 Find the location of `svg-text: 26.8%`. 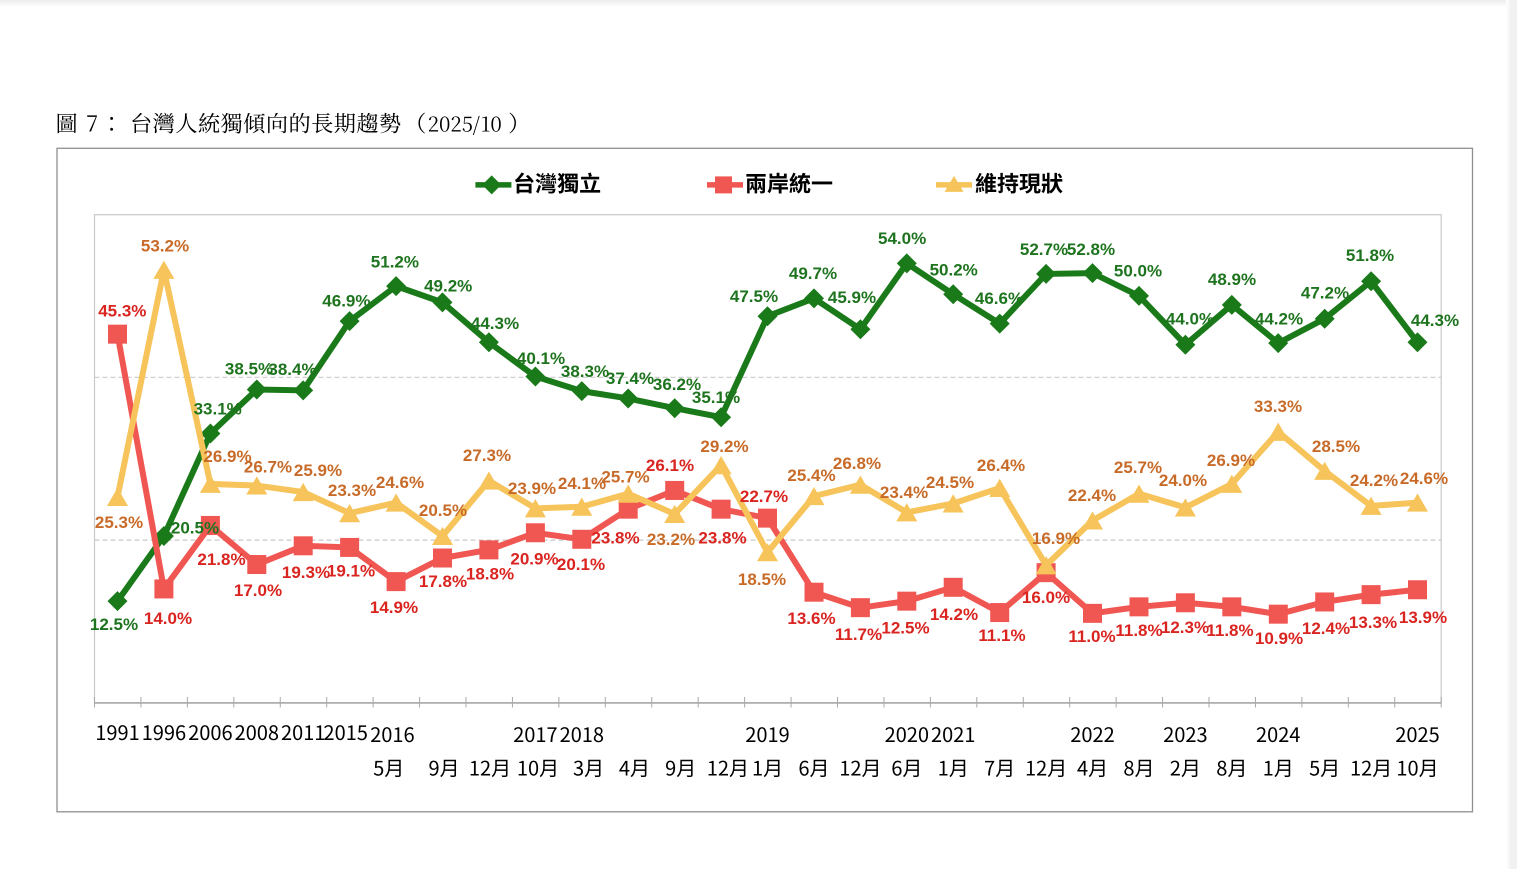

svg-text: 26.8% is located at coordinates (857, 463).